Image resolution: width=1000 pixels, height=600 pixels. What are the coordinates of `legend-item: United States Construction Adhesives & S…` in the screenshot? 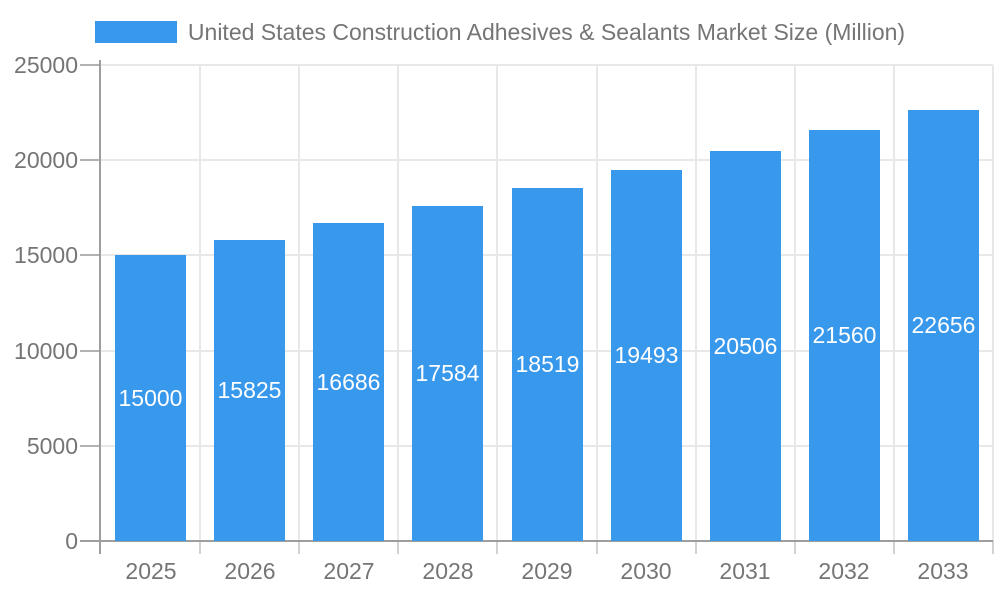 It's located at (500, 32).